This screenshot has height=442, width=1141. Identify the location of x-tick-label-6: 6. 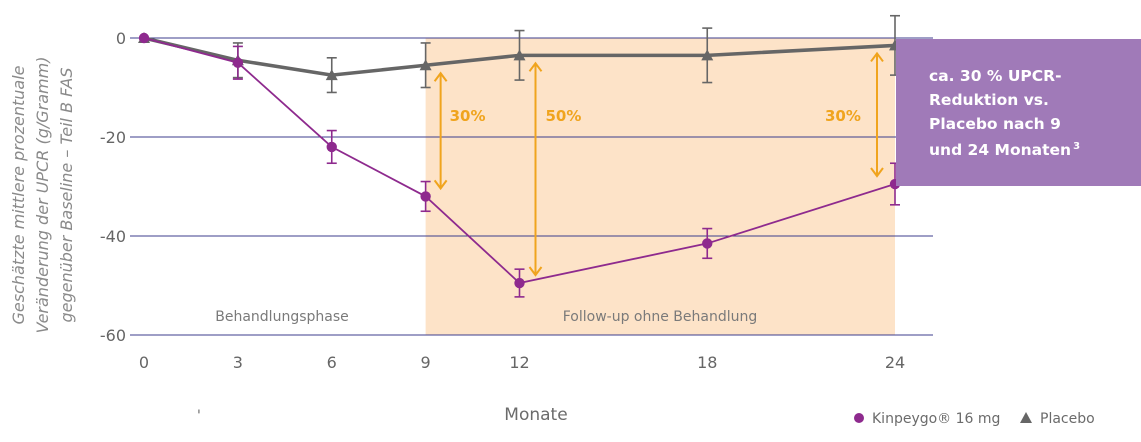
(332, 362).